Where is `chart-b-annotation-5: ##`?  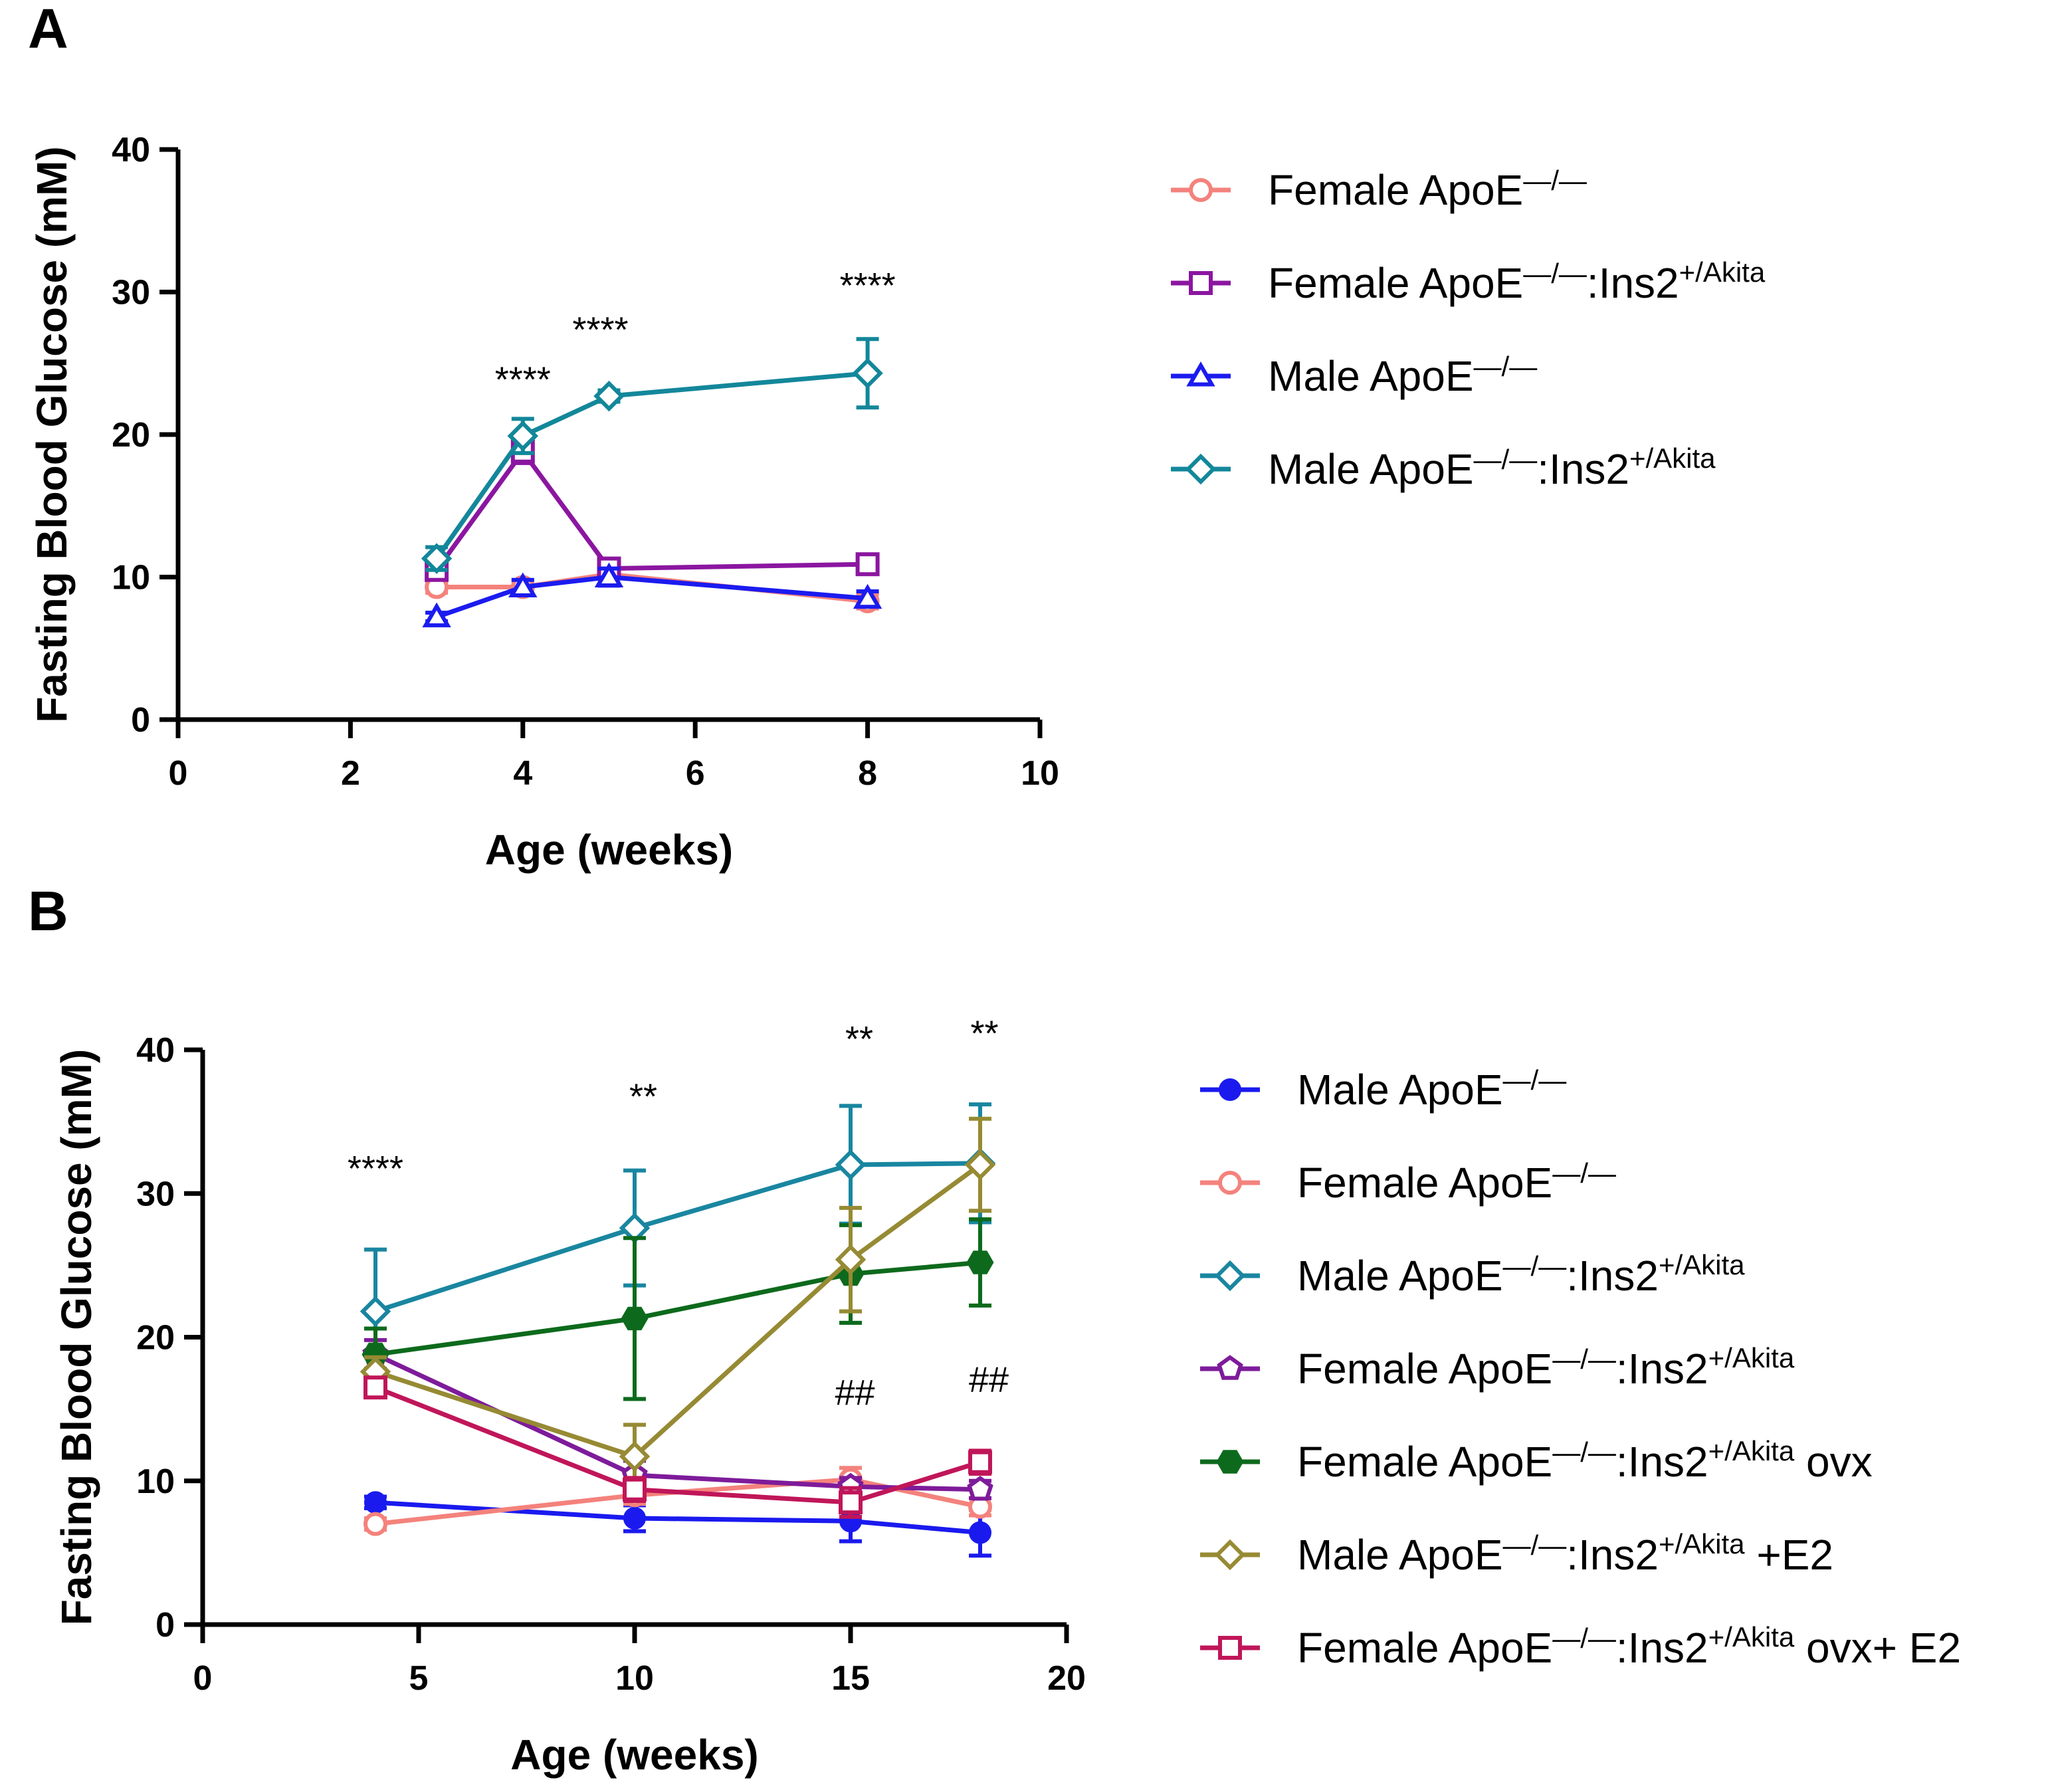
chart-b-annotation-5: ## is located at coordinates (989, 1380).